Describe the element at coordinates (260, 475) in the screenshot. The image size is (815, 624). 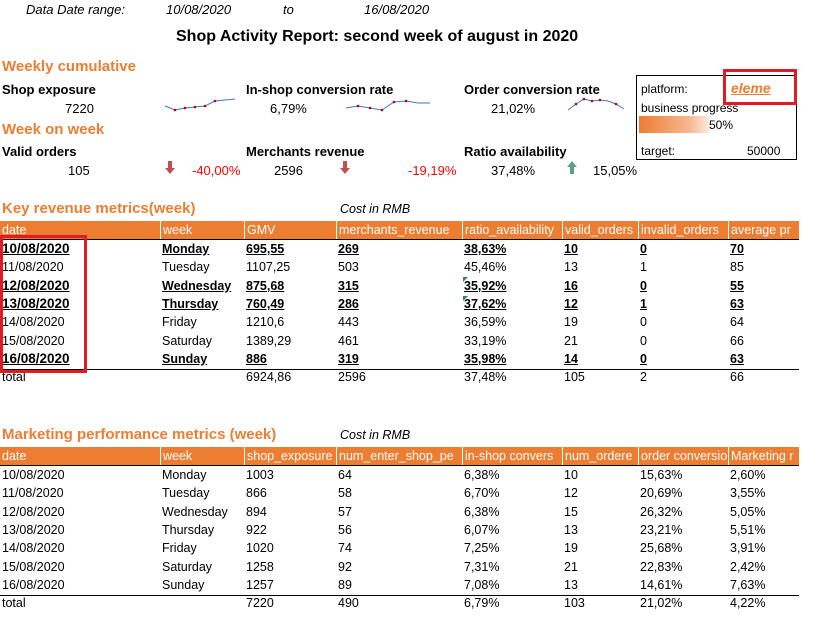
I see `marketing-cell: 1003` at that location.